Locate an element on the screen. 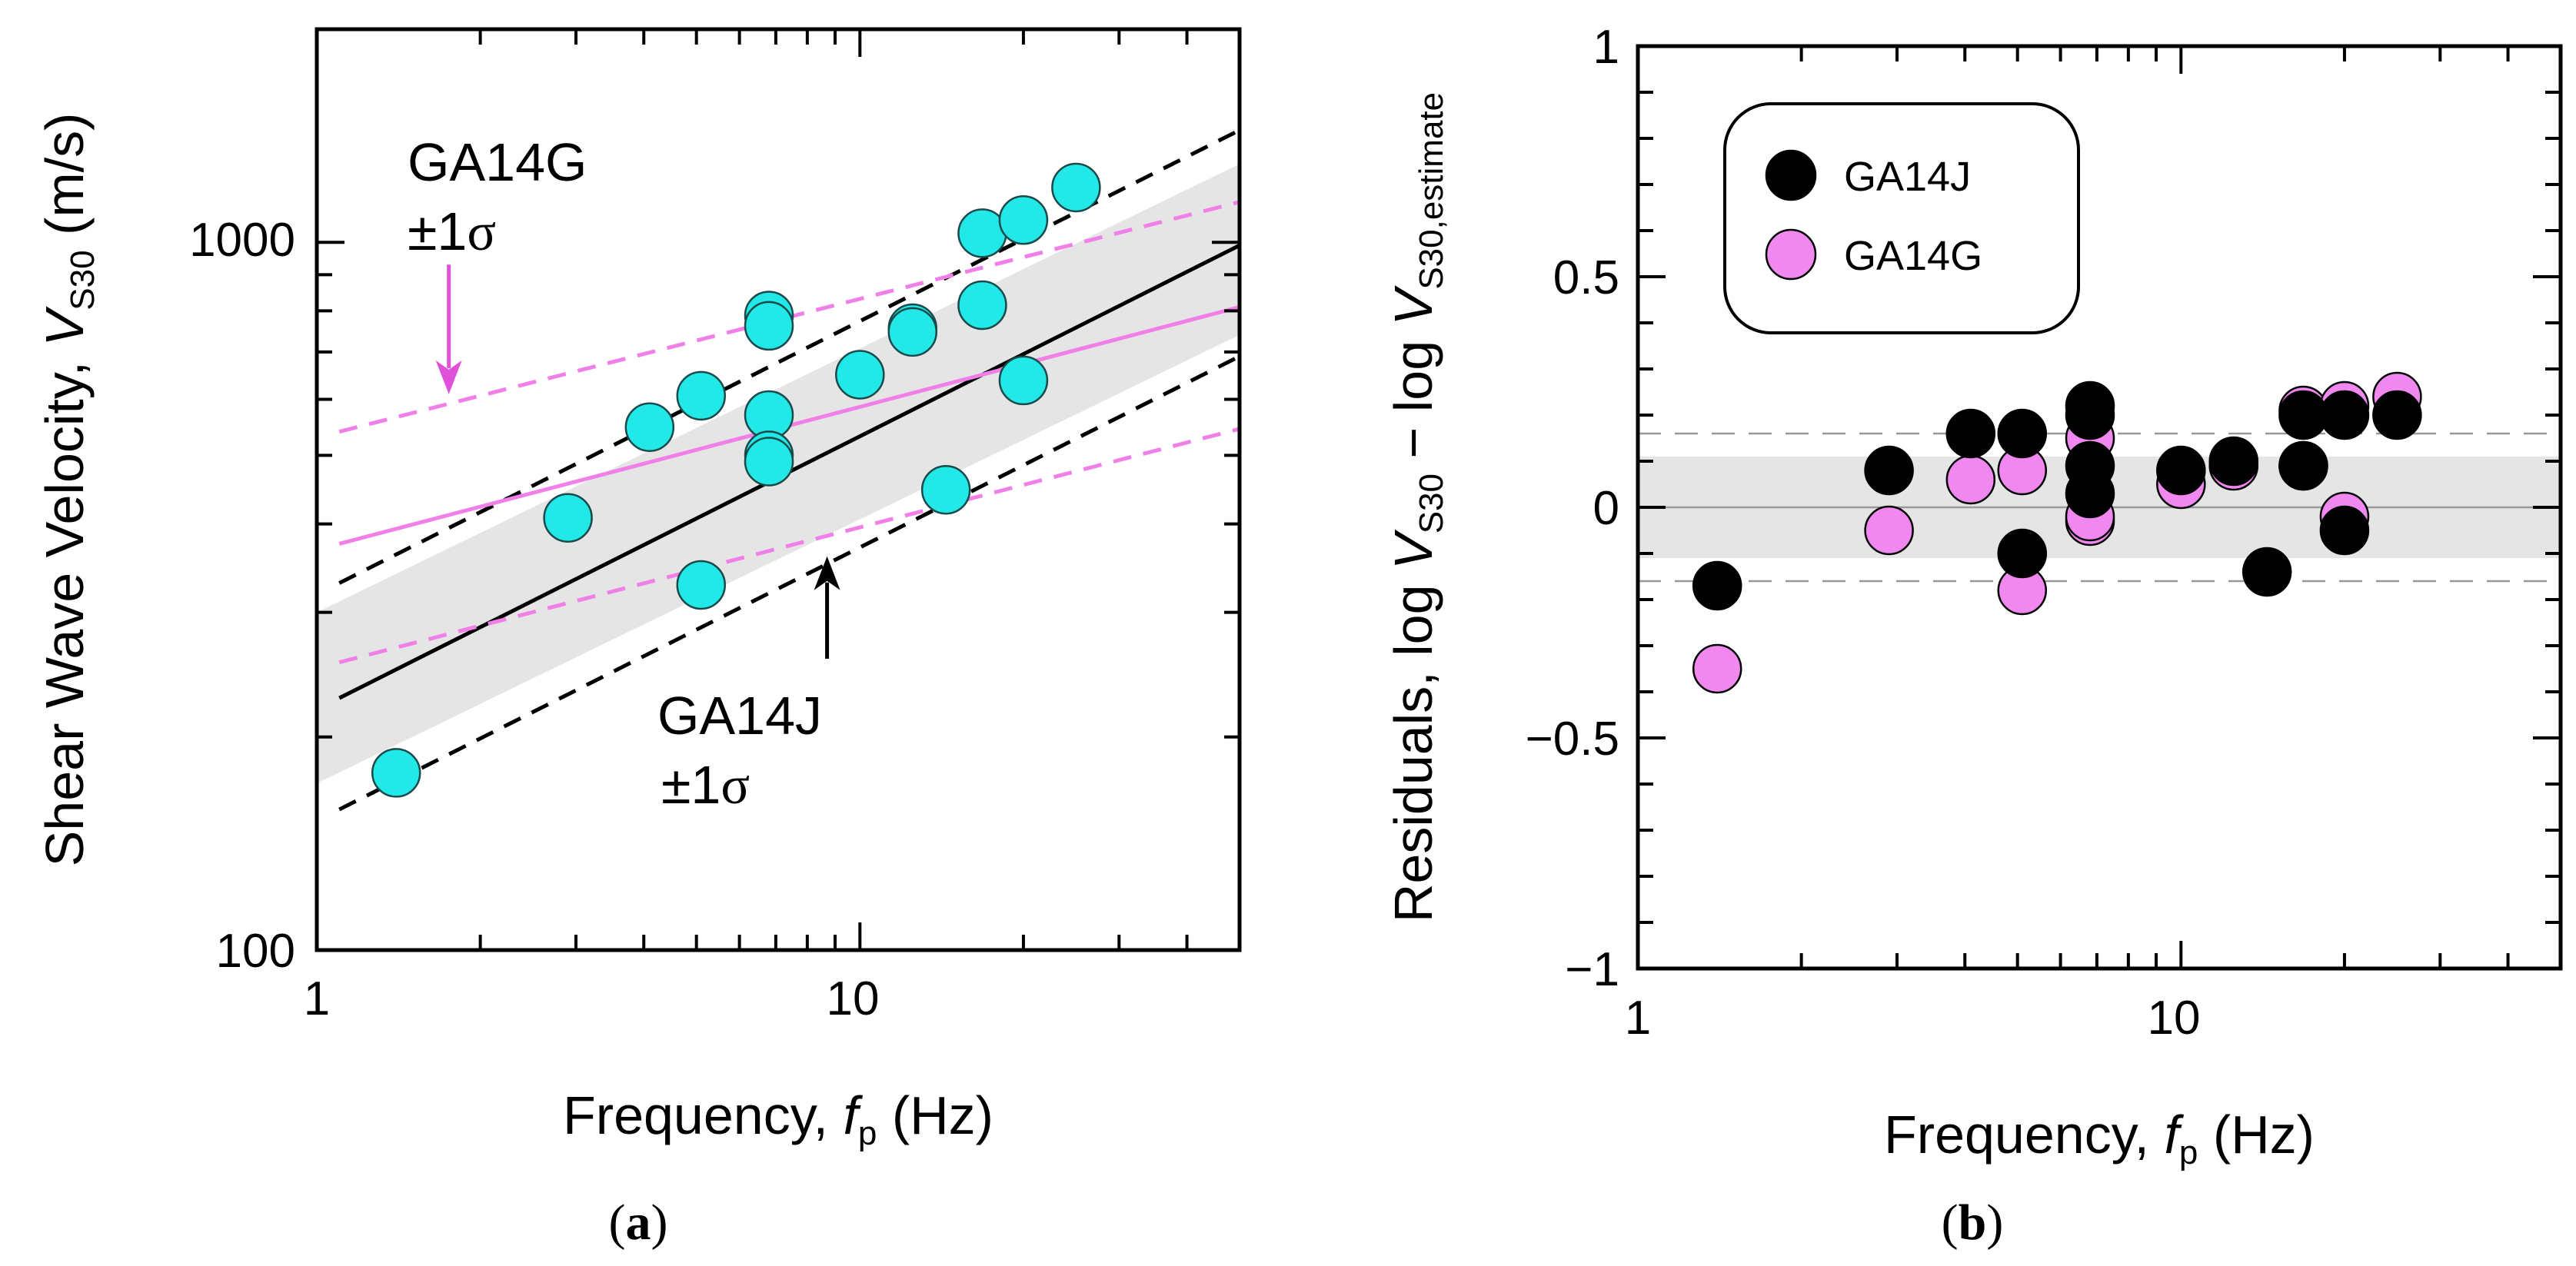  x-tick-label-1: 1 is located at coordinates (317, 998).